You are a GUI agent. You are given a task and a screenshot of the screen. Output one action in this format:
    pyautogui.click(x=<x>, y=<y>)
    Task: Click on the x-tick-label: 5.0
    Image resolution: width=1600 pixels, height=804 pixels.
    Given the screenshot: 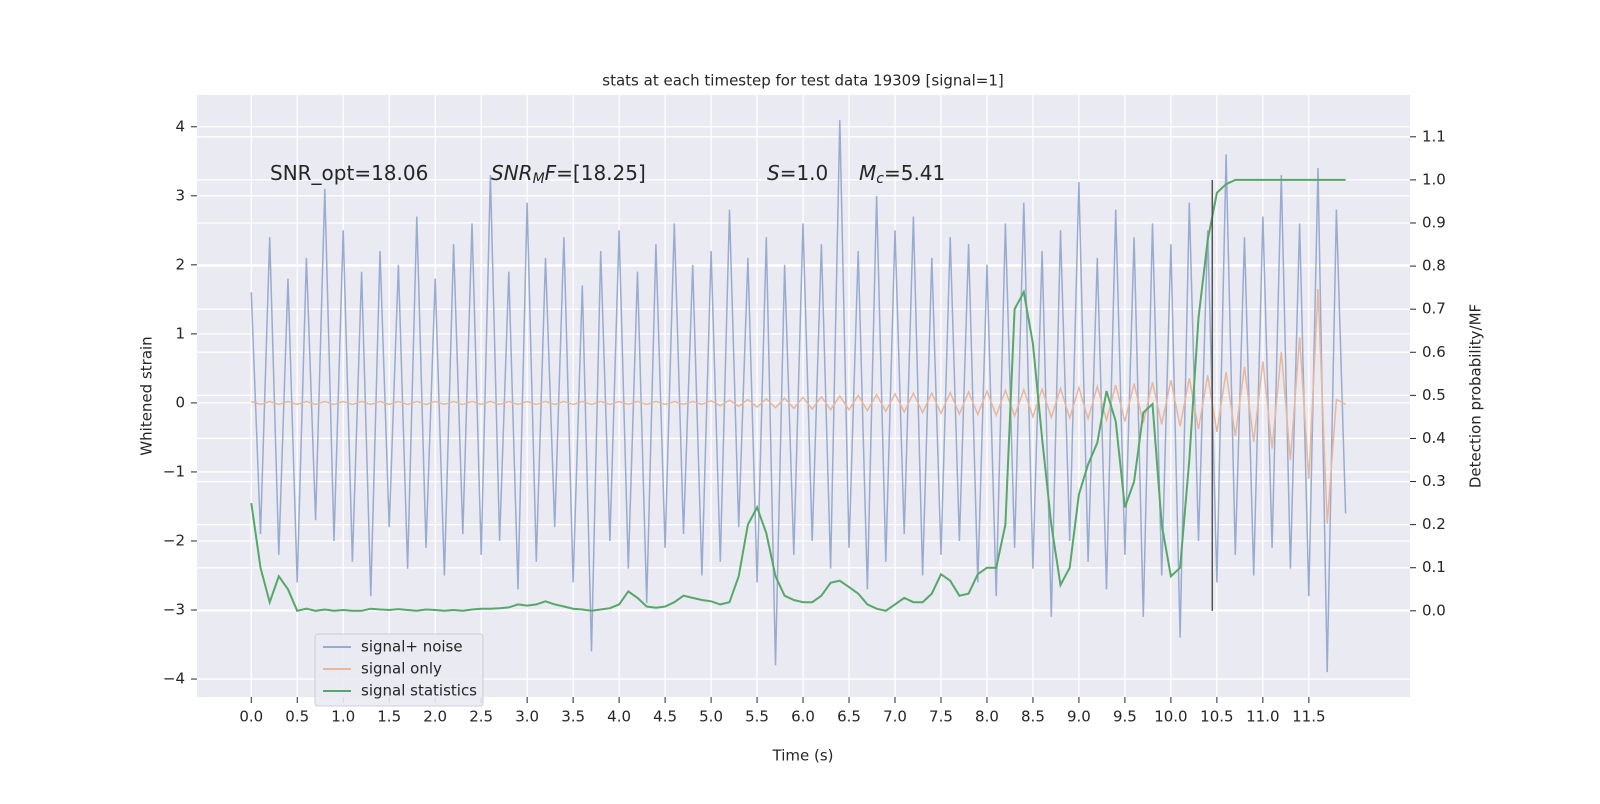 What is the action you would take?
    pyautogui.click(x=711, y=717)
    